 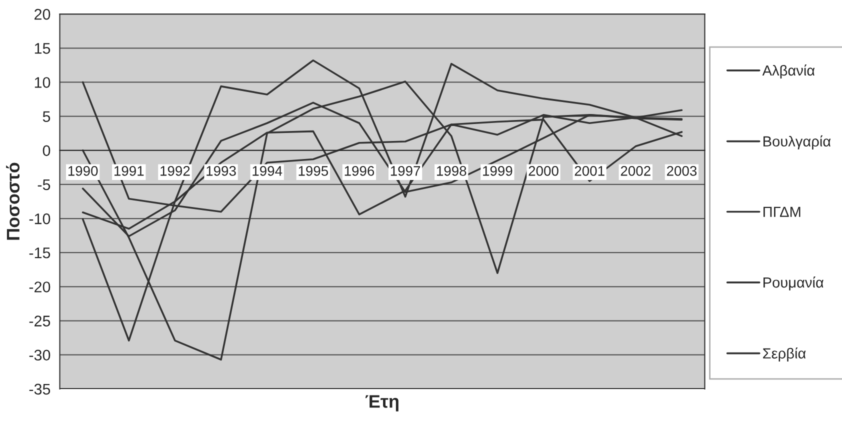 What do you see at coordinates (589, 171) in the screenshot?
I see `x-tick-label: 2001` at bounding box center [589, 171].